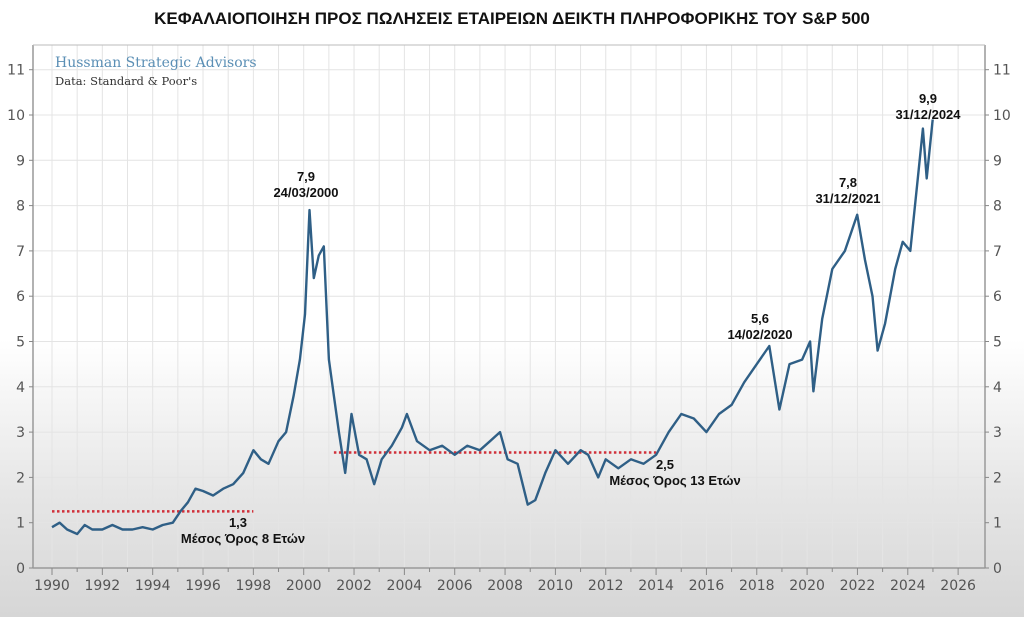 The height and width of the screenshot is (617, 1024). I want to click on y-tick-label-right: 8, so click(997, 207).